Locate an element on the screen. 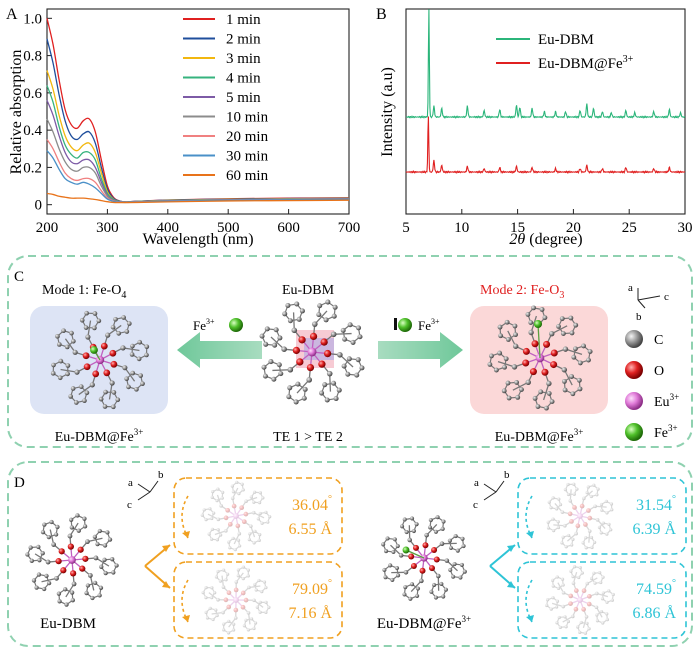 The height and width of the screenshot is (651, 700). y-tick-a: 0.6 is located at coordinates (32, 94).